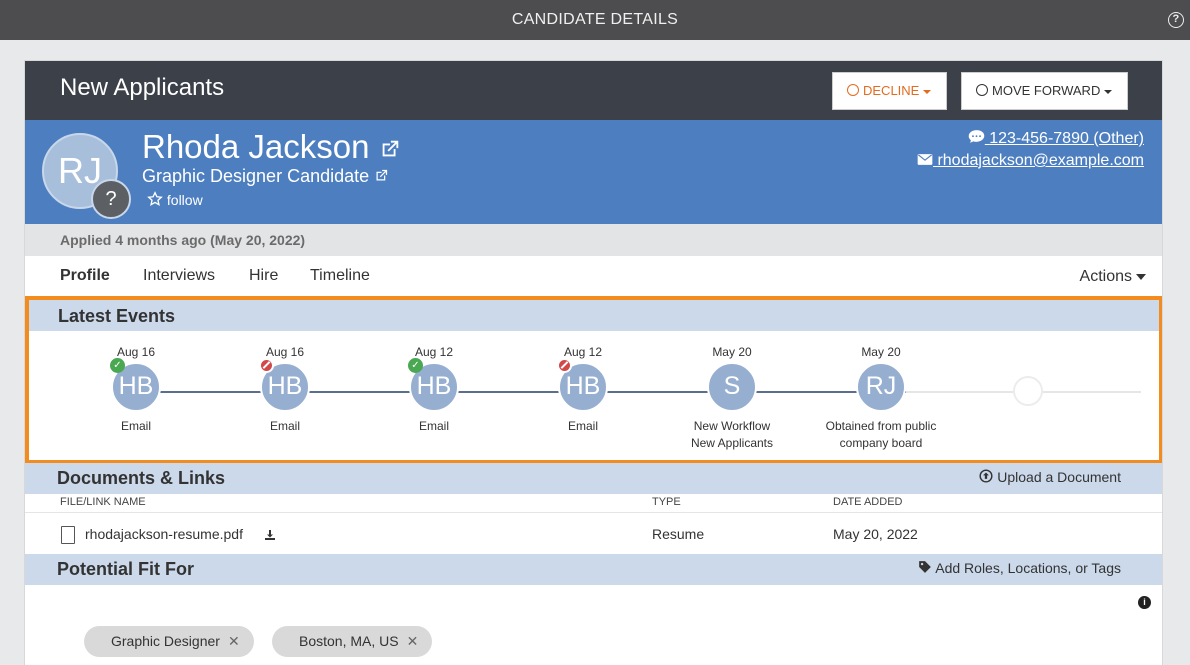 This screenshot has height=665, width=1190. Describe the element at coordinates (85, 275) in the screenshot. I see `tab-profile: Profile` at that location.